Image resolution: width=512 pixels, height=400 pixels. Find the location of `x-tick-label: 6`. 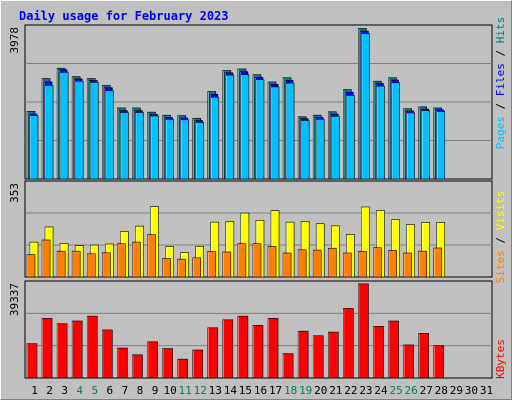

x-tick-label: 6 is located at coordinates (110, 390).